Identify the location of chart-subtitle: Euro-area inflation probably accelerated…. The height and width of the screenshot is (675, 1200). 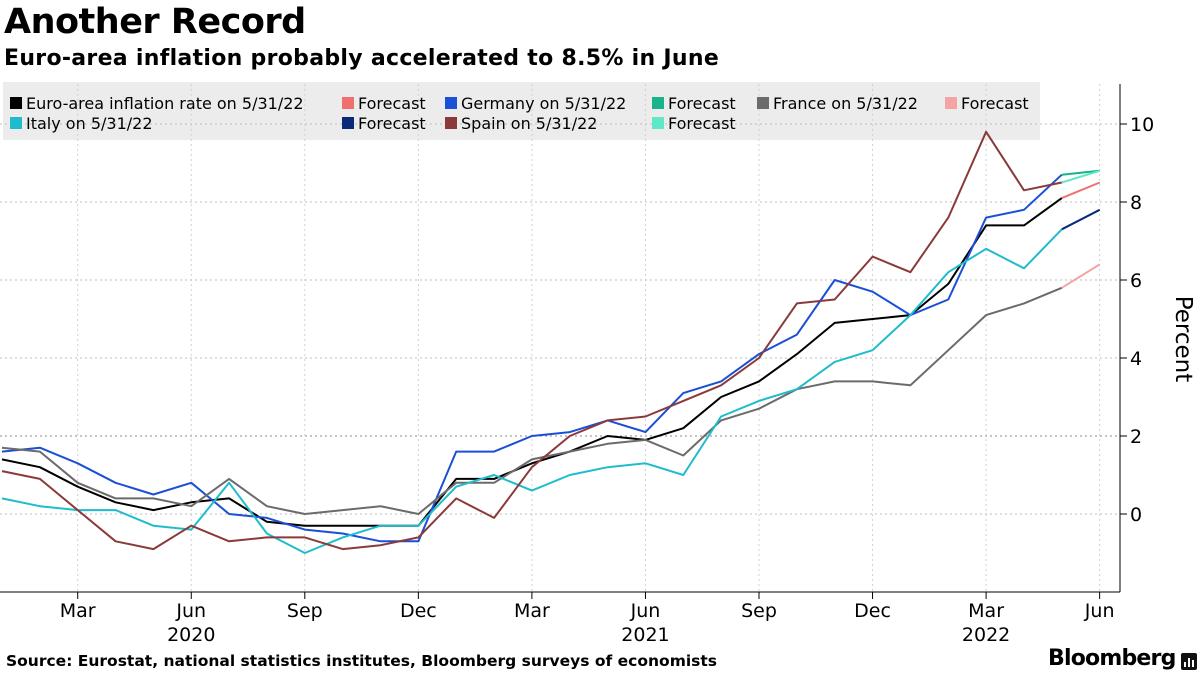
(362, 58).